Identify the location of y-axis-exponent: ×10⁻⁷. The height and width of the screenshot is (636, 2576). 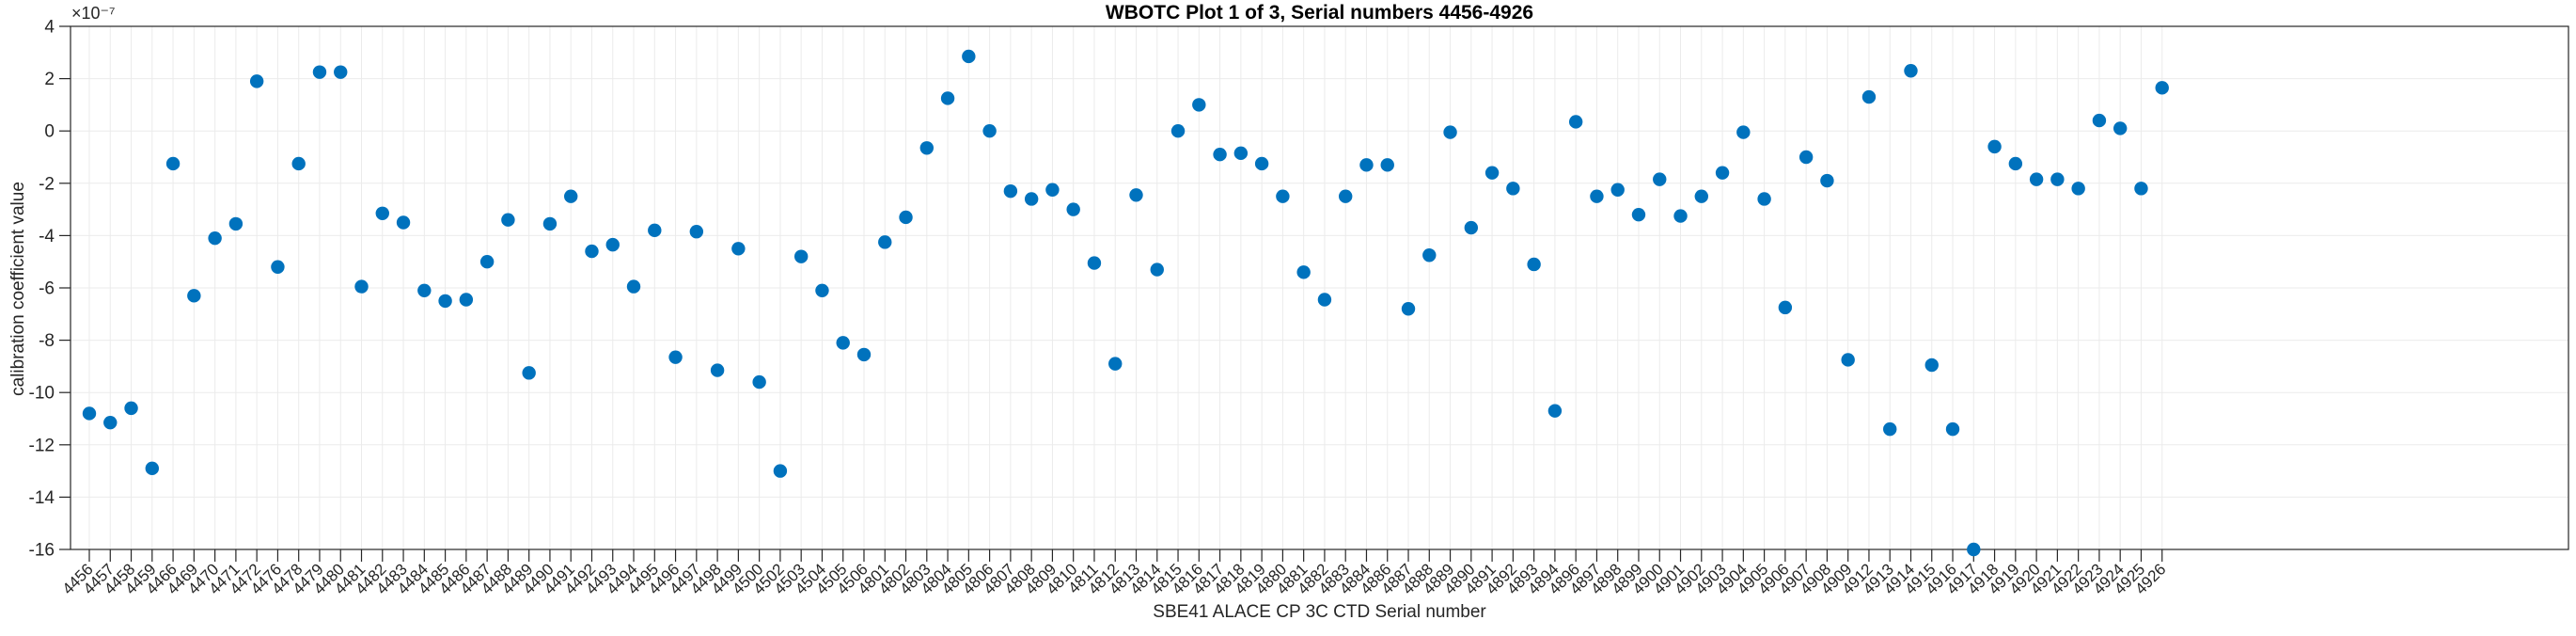
(94, 13).